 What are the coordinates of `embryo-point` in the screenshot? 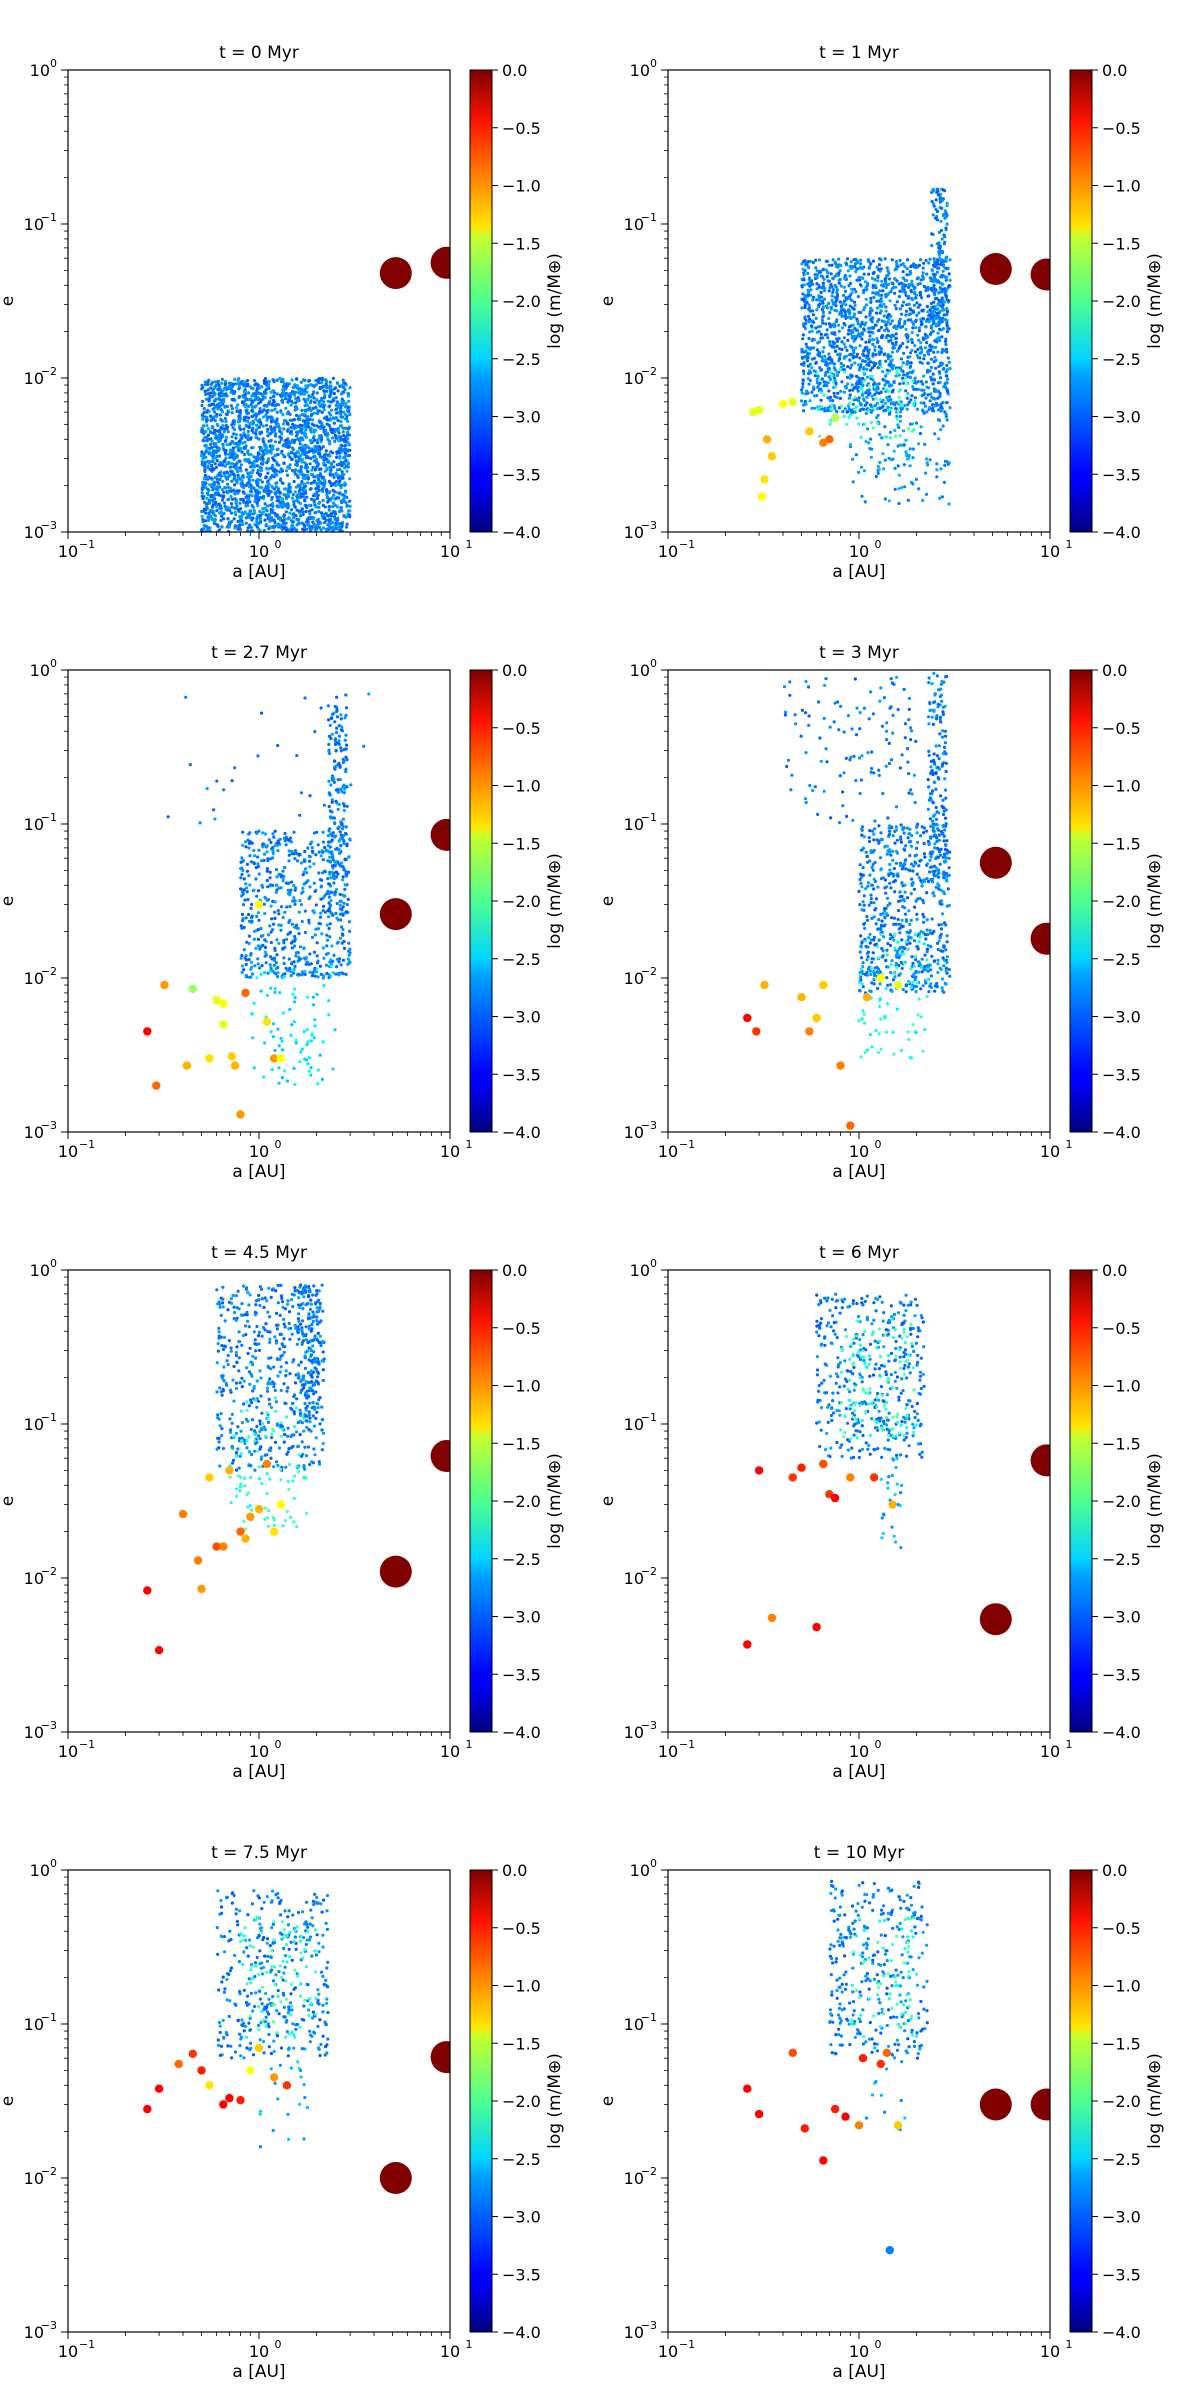 It's located at (783, 403).